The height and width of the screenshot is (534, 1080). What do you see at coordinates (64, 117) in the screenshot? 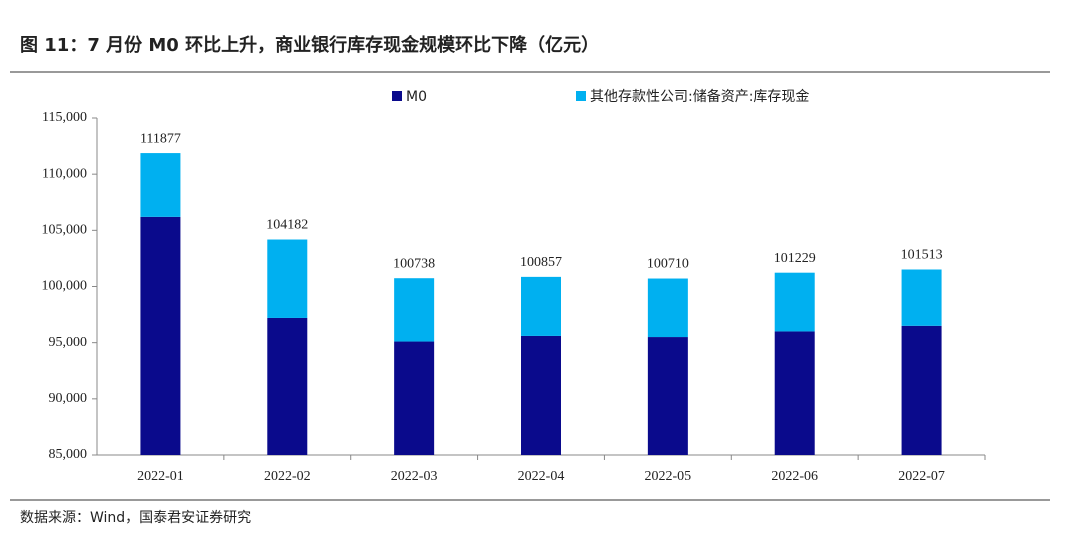
I see `y-tick-label: 115,000` at bounding box center [64, 117].